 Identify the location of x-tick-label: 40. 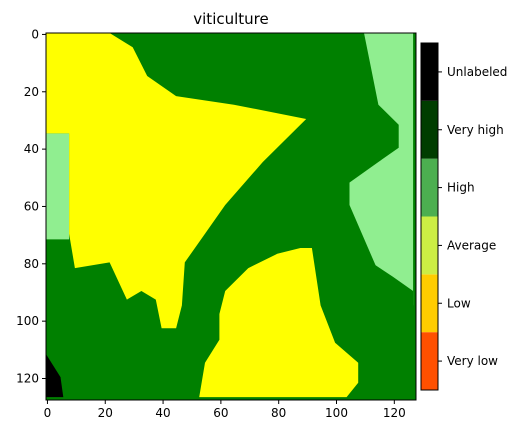
(162, 413).